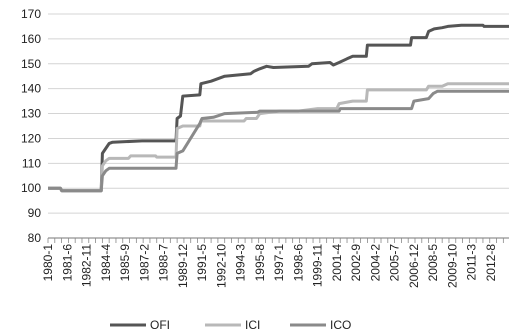 This screenshot has height=333, width=509. What do you see at coordinates (221, 266) in the screenshot?
I see `x-tick-label: 1992-10` at bounding box center [221, 266].